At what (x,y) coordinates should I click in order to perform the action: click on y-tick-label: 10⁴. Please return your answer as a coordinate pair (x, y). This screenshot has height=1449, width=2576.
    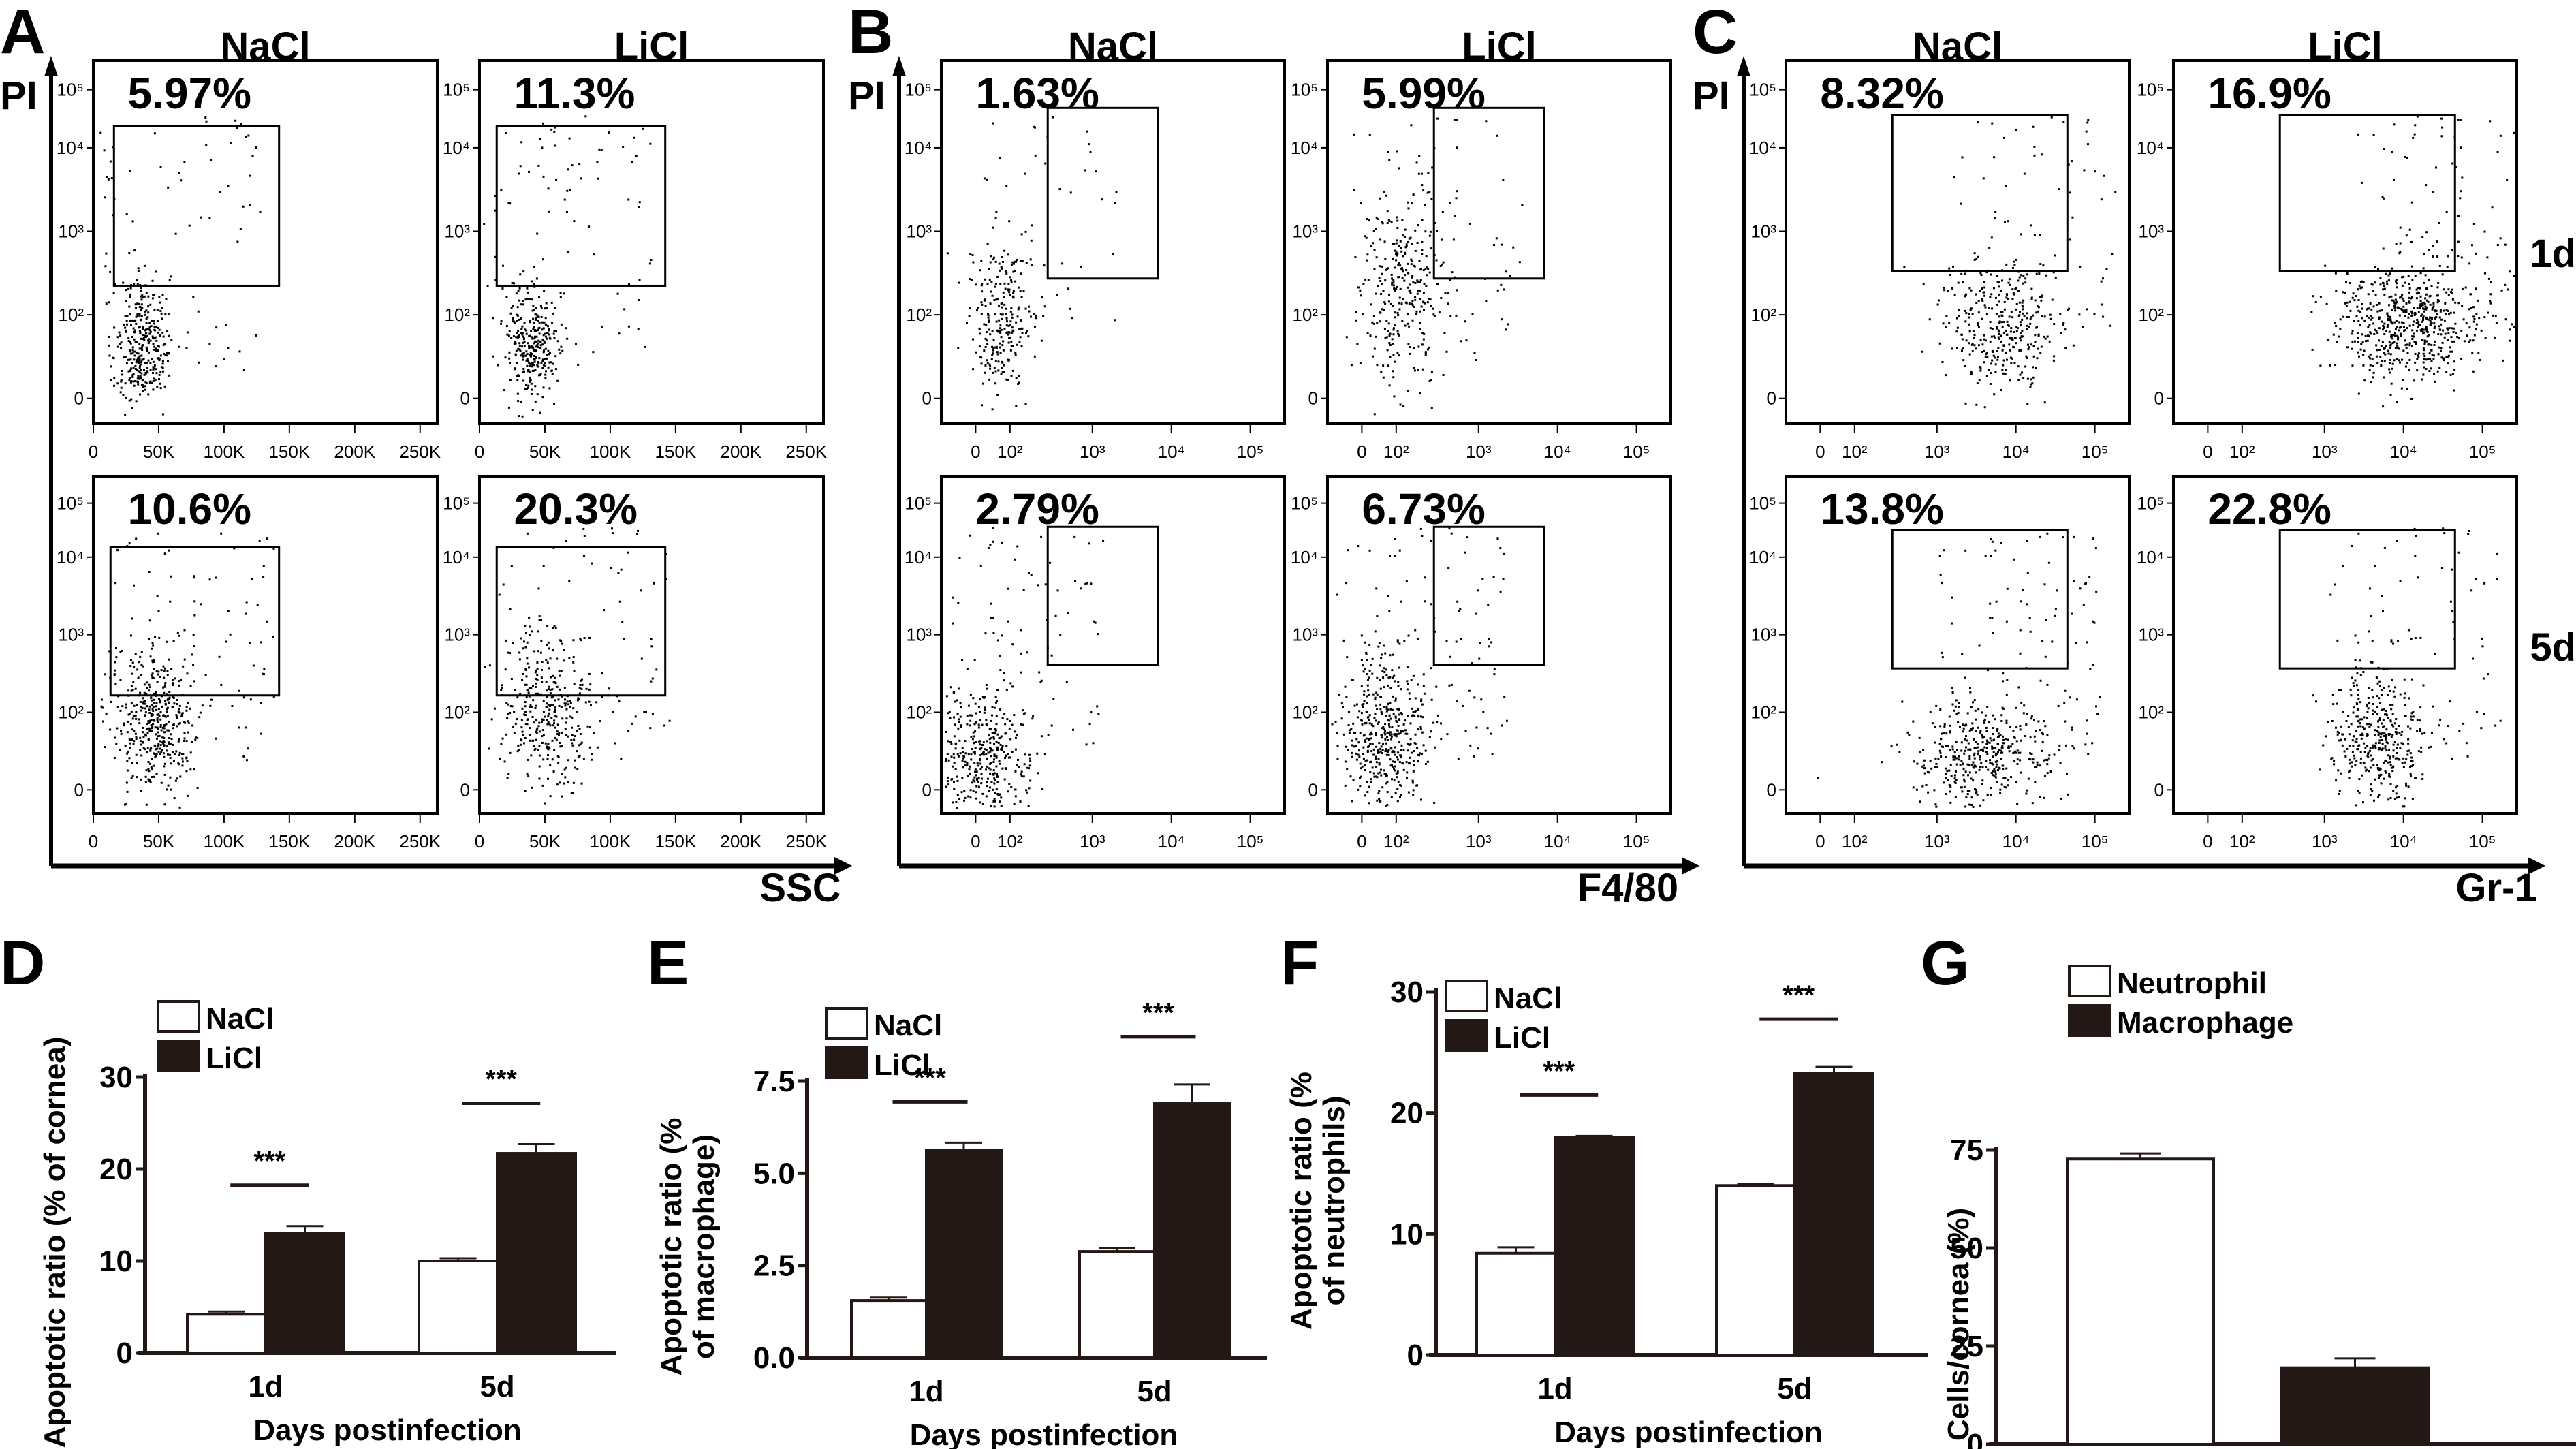
    Looking at the image, I should click on (2150, 148).